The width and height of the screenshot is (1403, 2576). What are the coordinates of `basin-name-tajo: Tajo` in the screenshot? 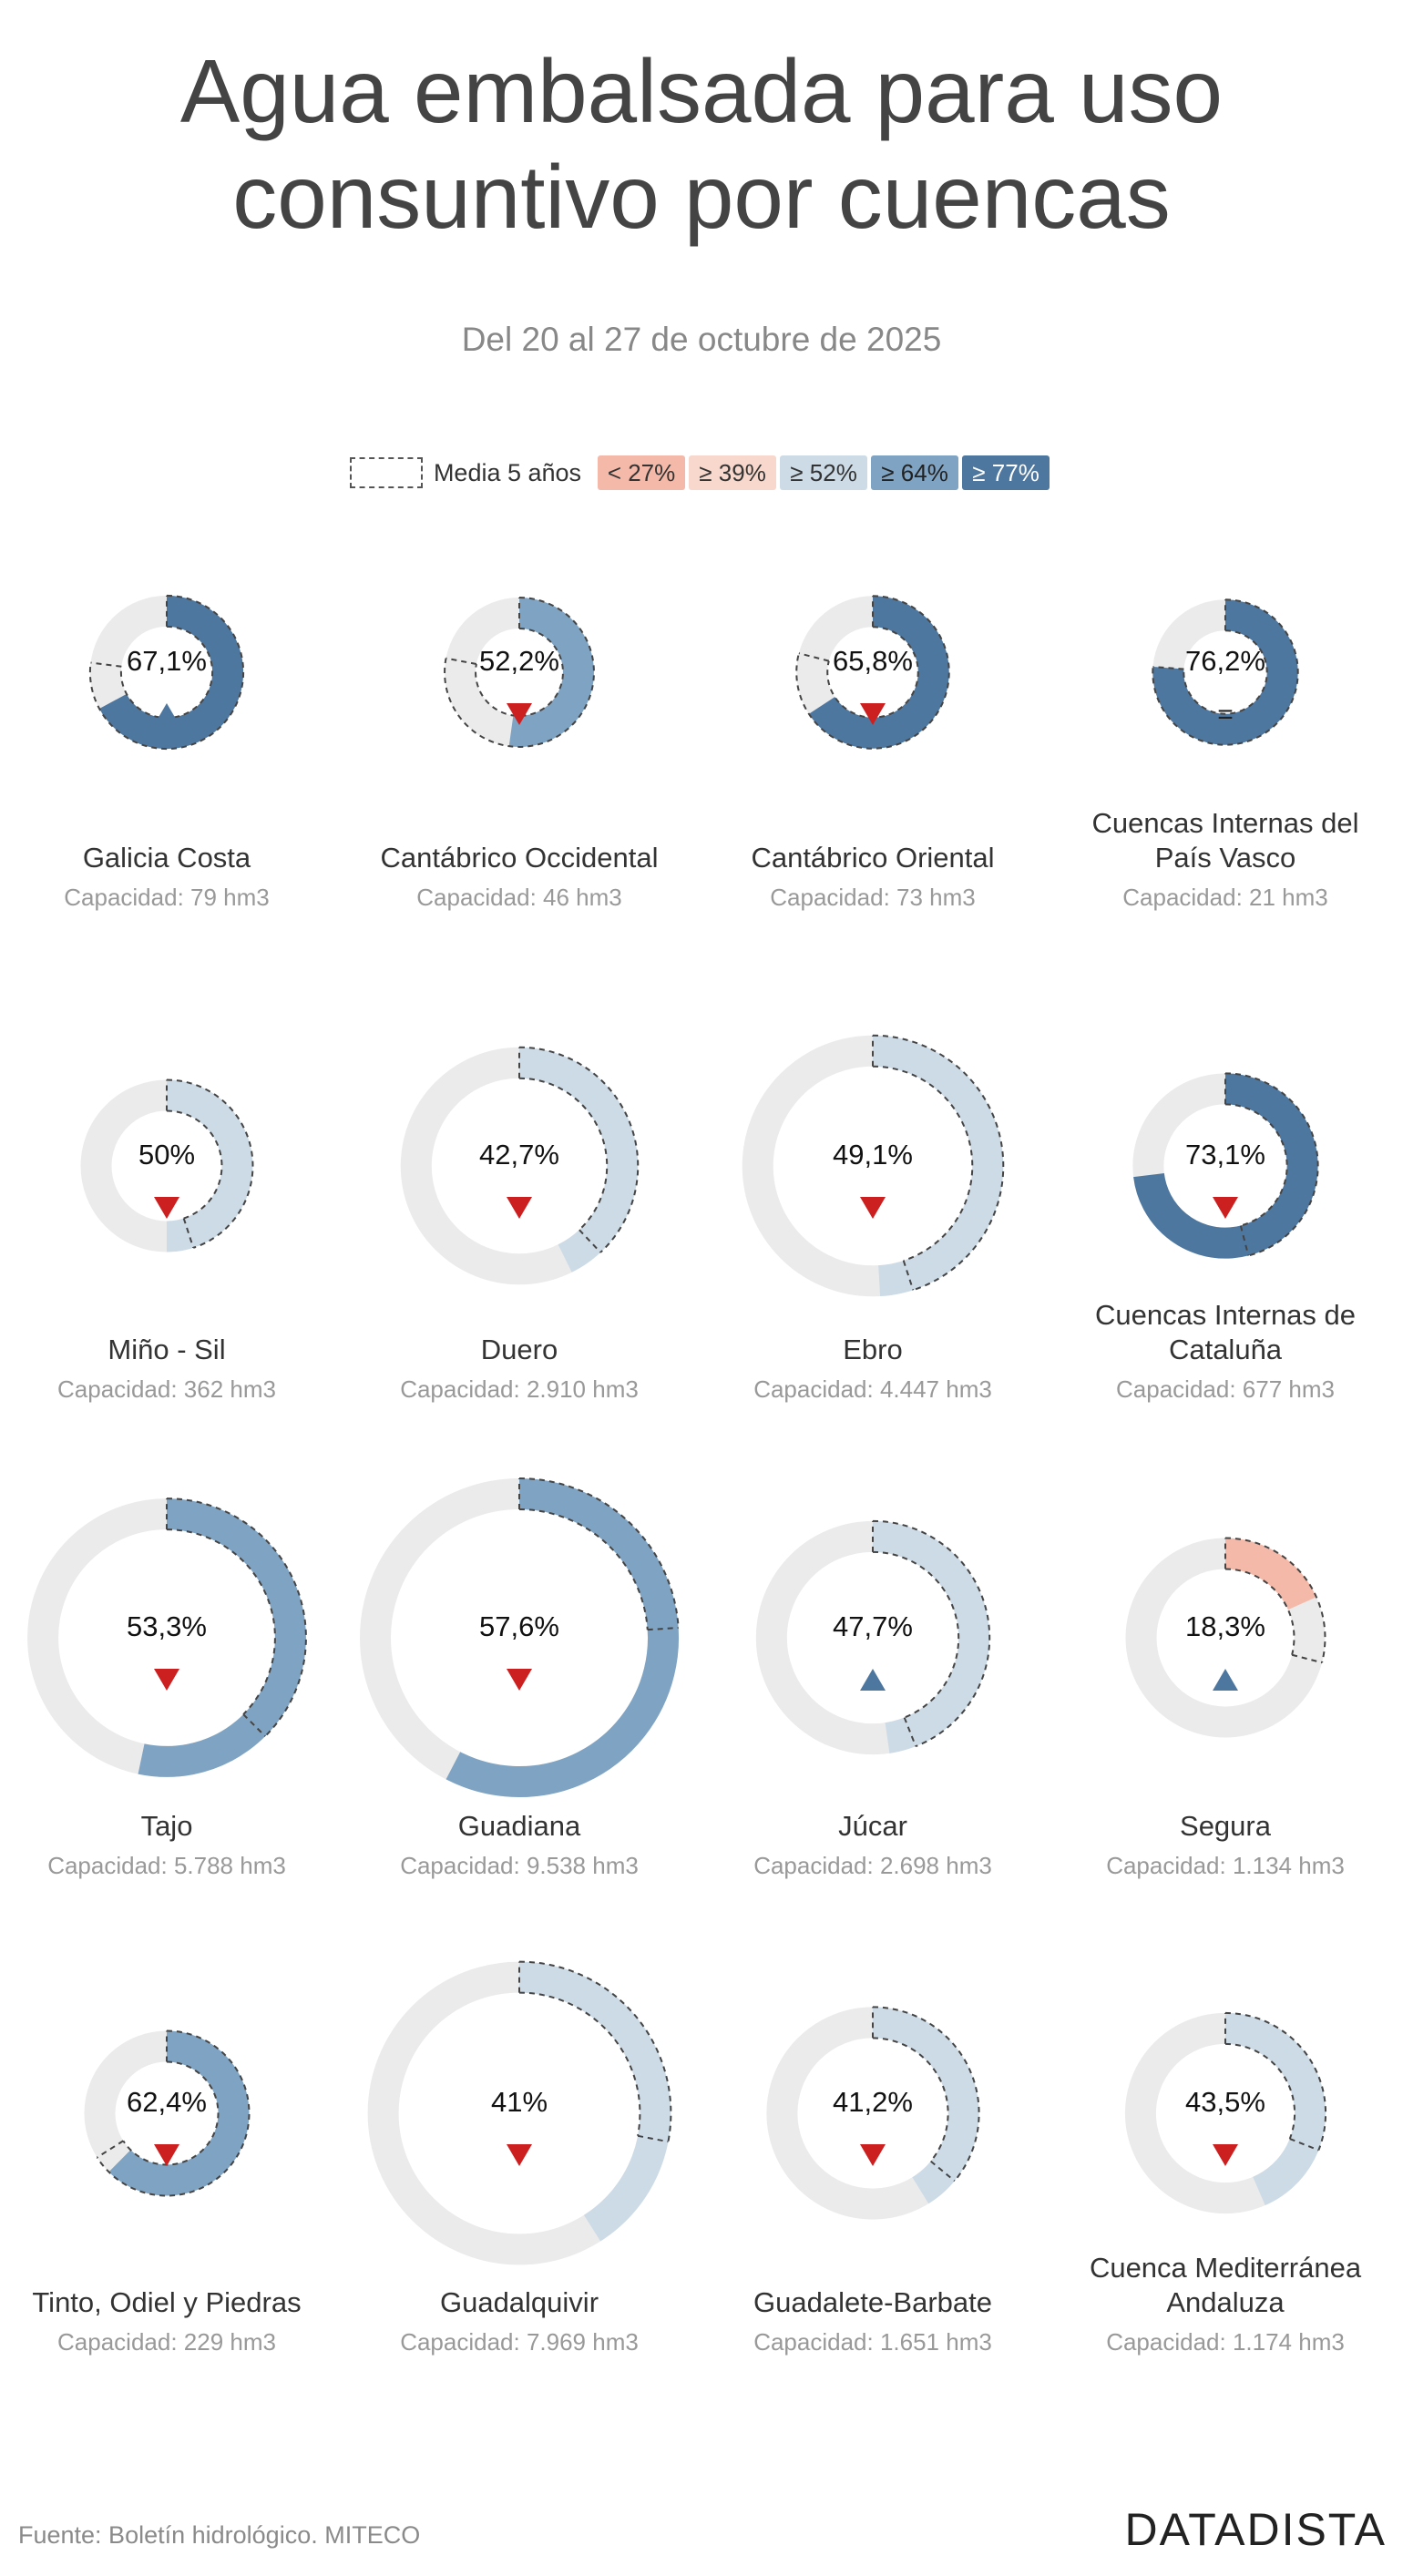 It's located at (167, 1826).